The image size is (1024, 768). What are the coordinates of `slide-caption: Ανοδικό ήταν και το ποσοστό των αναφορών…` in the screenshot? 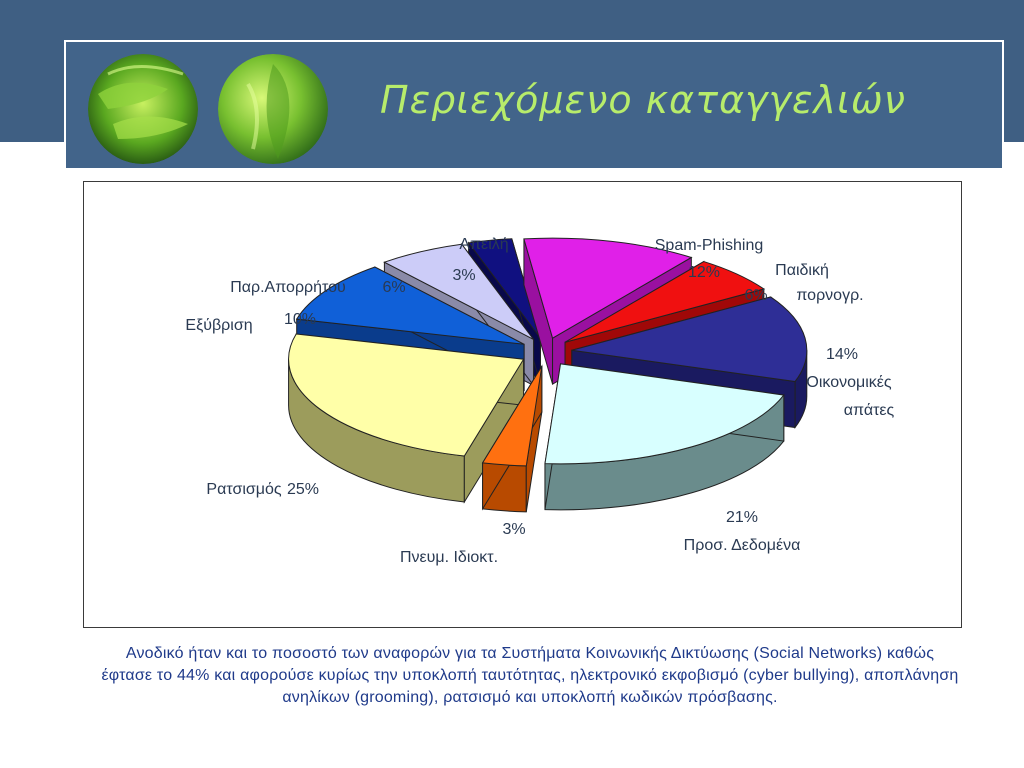 It's located at (530, 675).